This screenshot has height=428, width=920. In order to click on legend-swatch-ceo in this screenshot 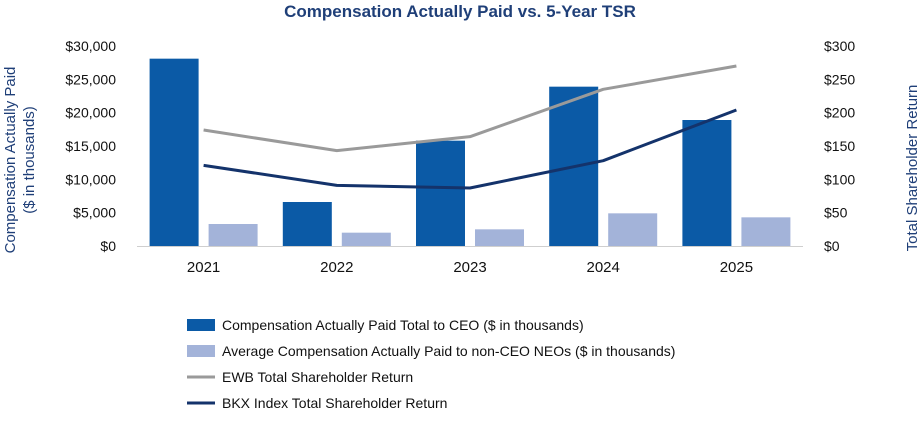, I will do `click(201, 325)`.